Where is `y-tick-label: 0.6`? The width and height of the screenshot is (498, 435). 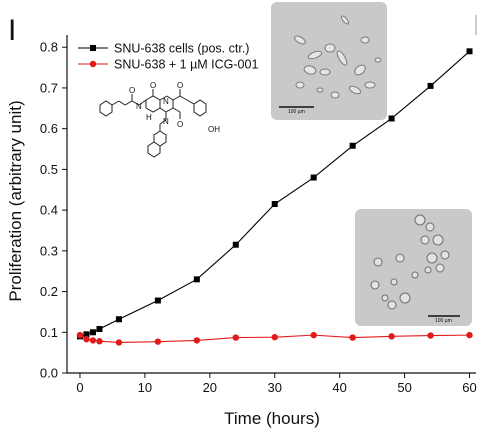 y-tick-label: 0.6 is located at coordinates (49, 128).